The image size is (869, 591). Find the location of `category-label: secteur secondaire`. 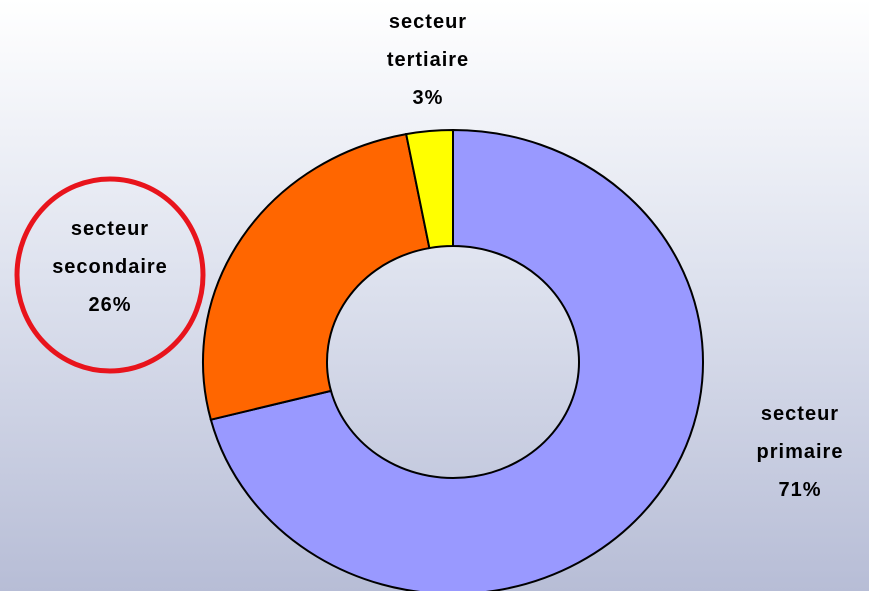

category-label: secteur secondaire is located at coordinates (110, 248).